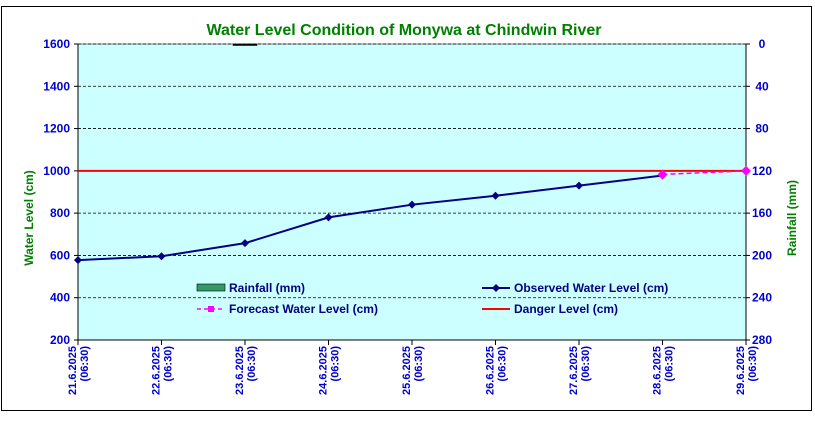 The height and width of the screenshot is (423, 815). I want to click on legend-marker-forecast, so click(211, 309).